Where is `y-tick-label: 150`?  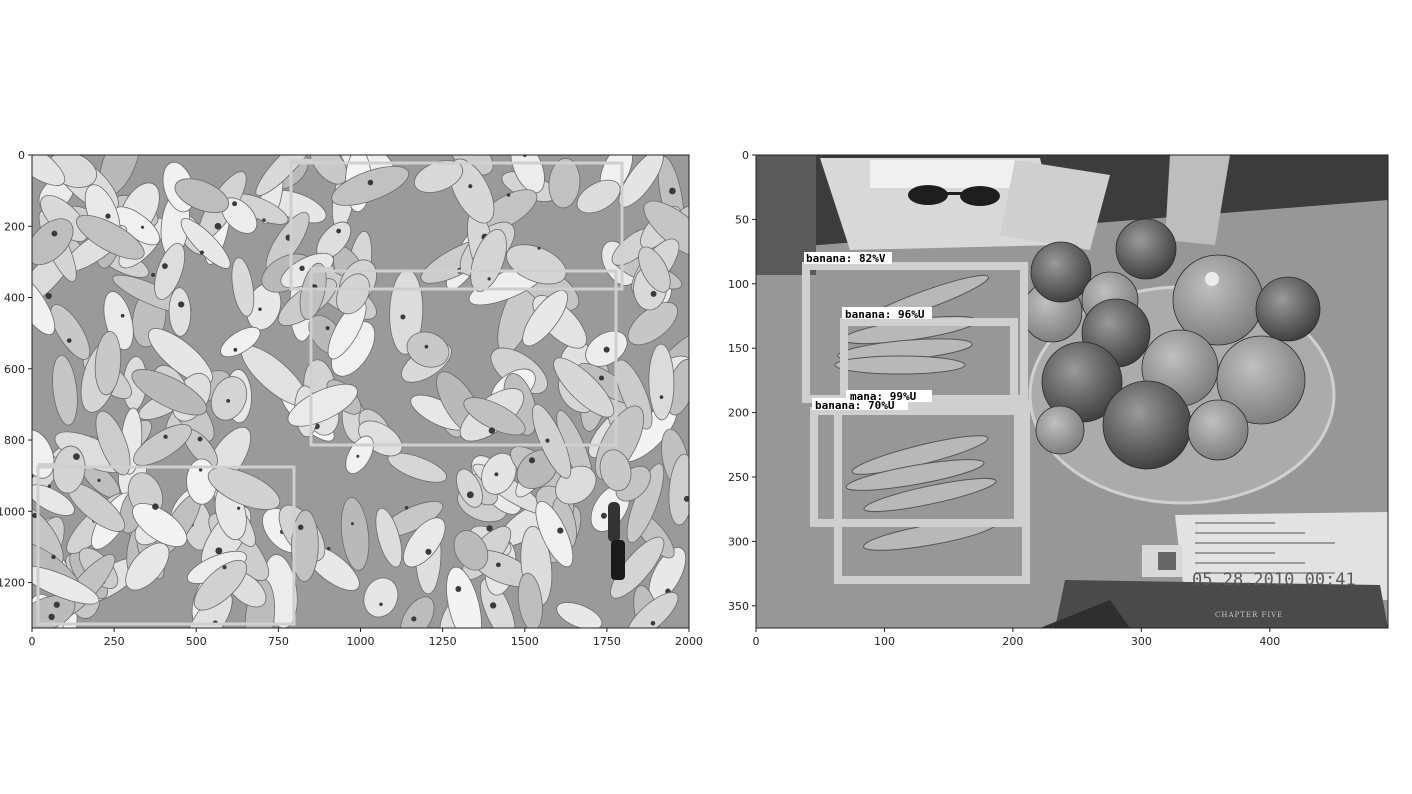 y-tick-label: 150 is located at coordinates (738, 348).